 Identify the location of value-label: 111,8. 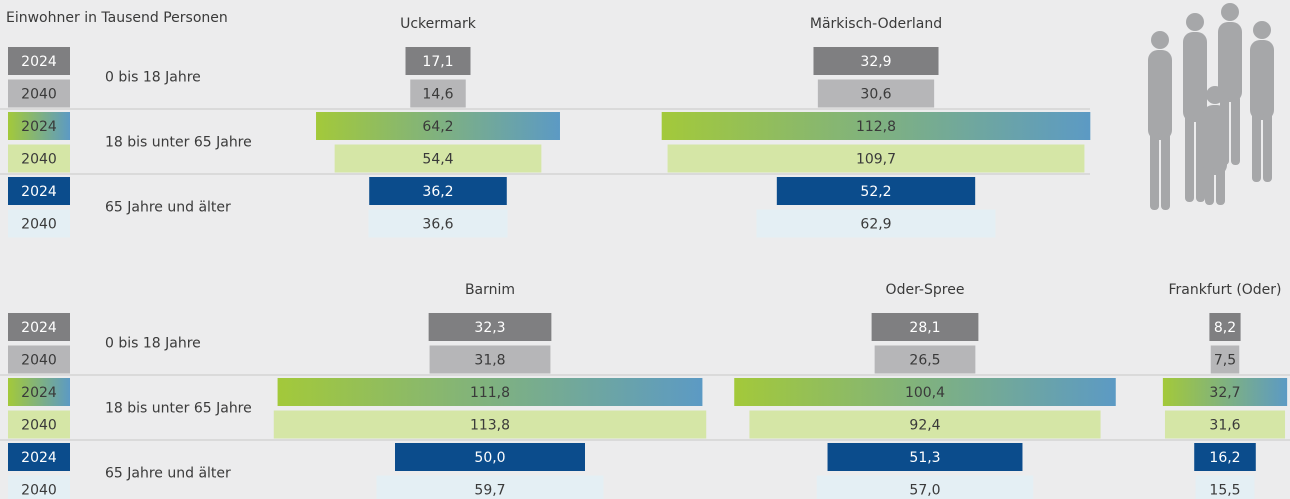
(490, 393).